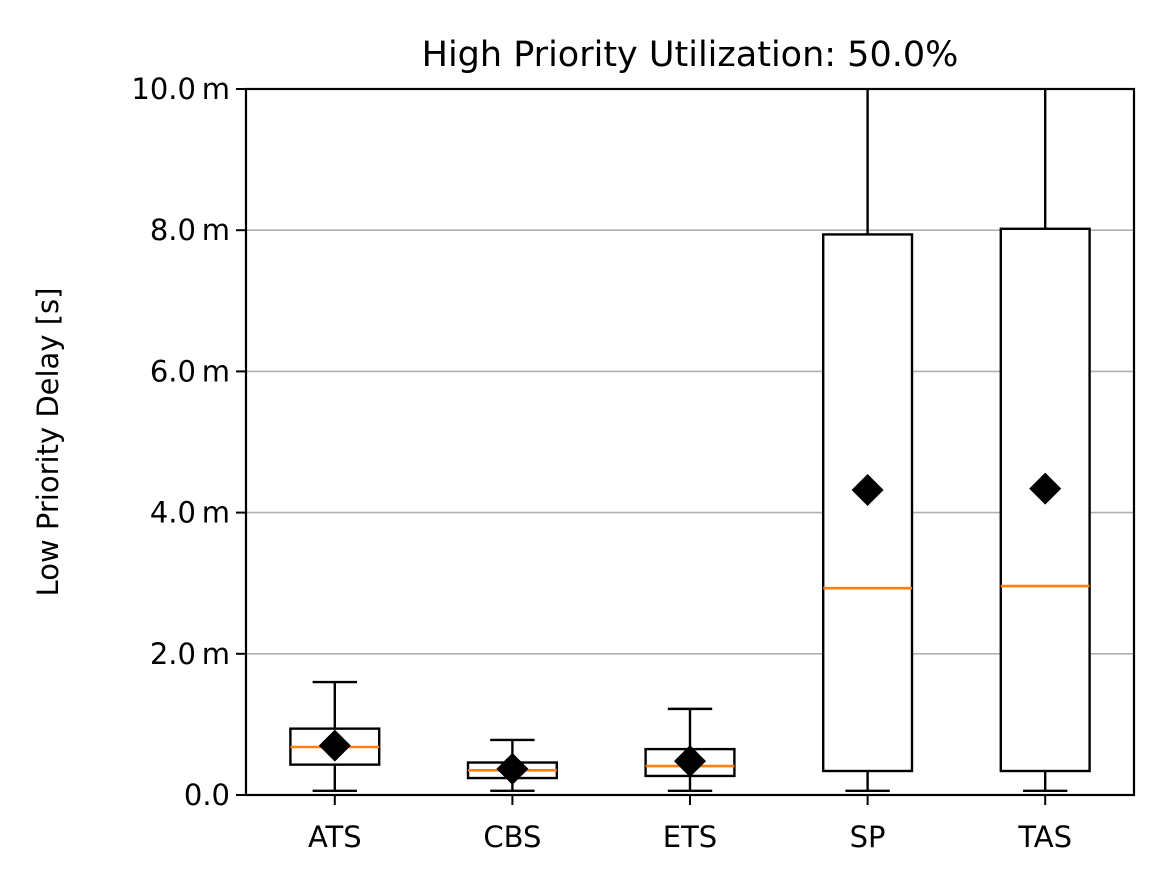 The width and height of the screenshot is (1164, 890). I want to click on y-tick-label: 0.0, so click(207, 795).